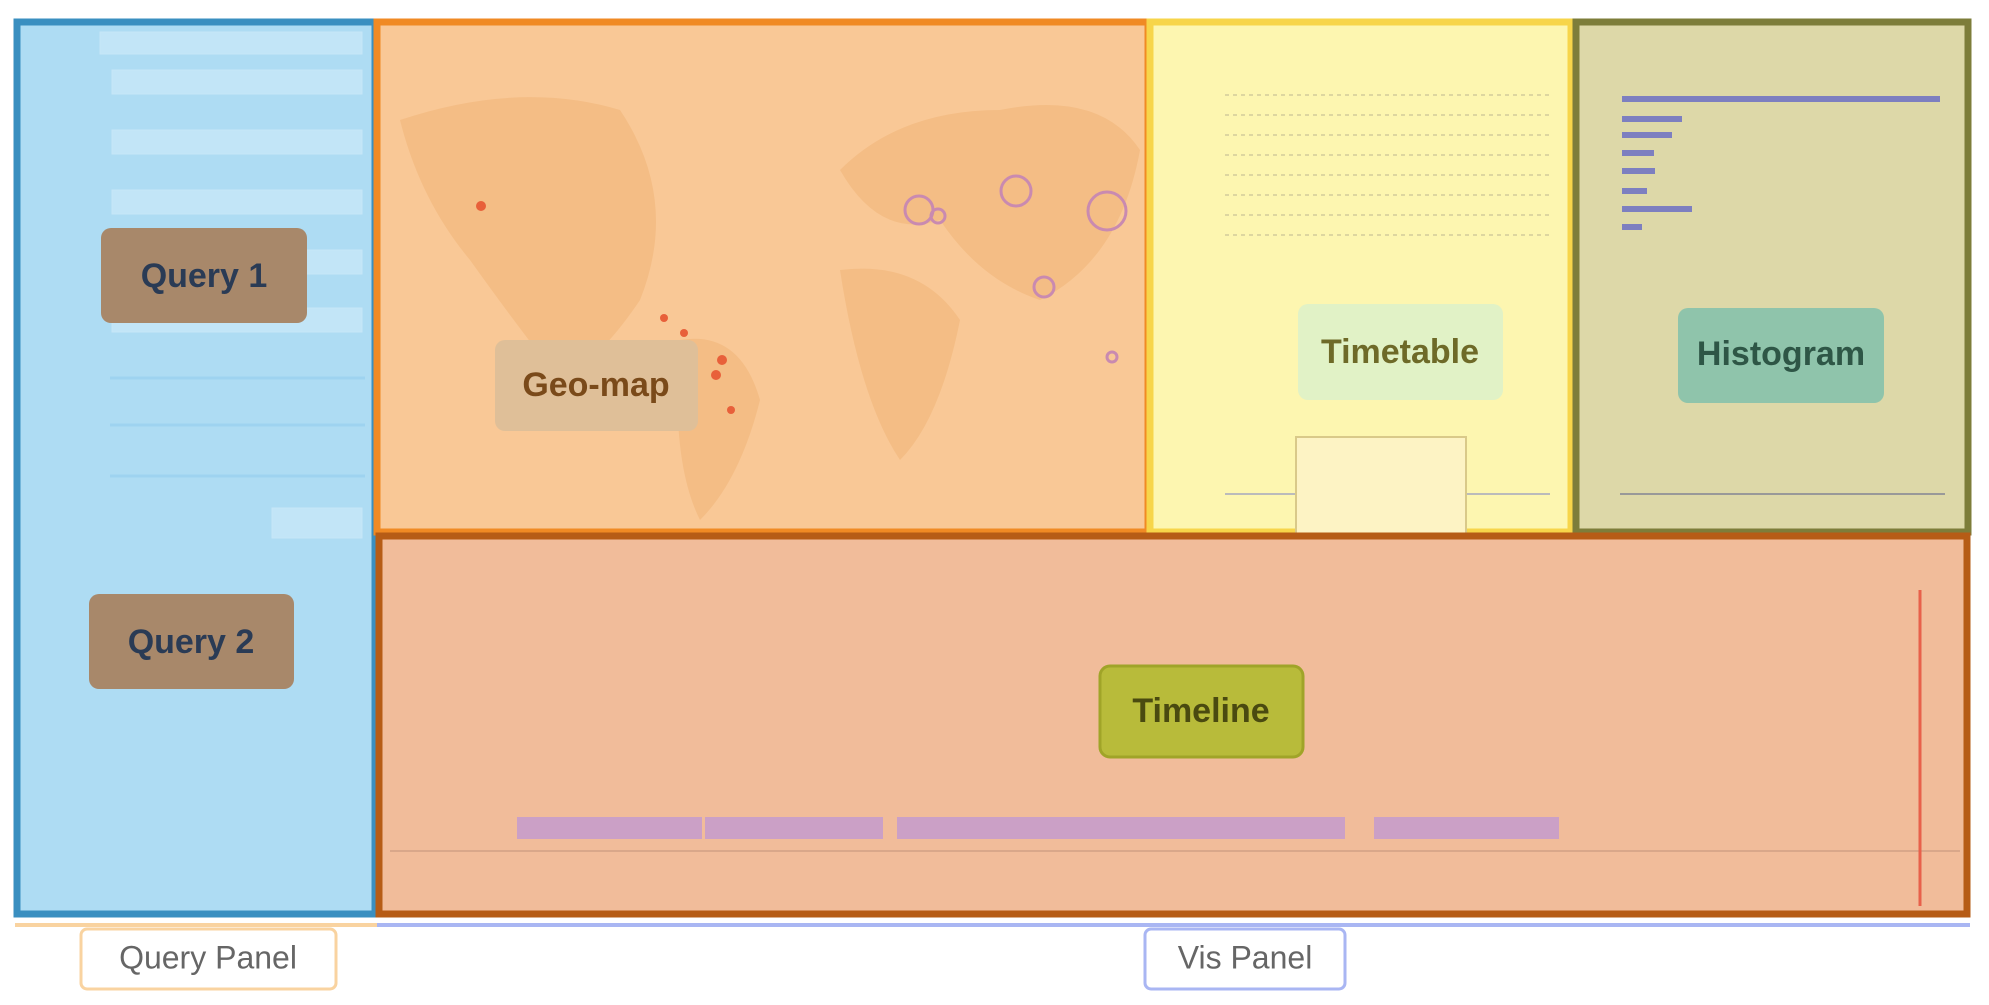  I want to click on query-1-label: Query 1, so click(204, 275).